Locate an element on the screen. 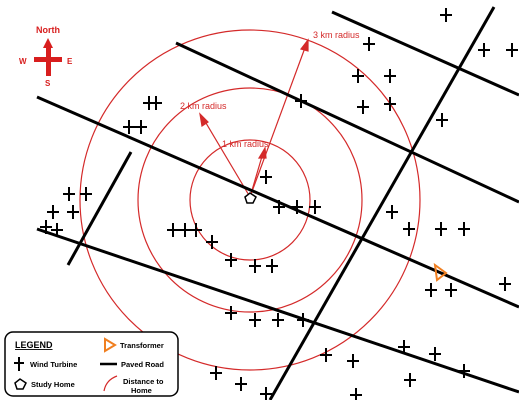 The width and height of the screenshot is (519, 400). north-arrow-icon is located at coordinates (48, 43).